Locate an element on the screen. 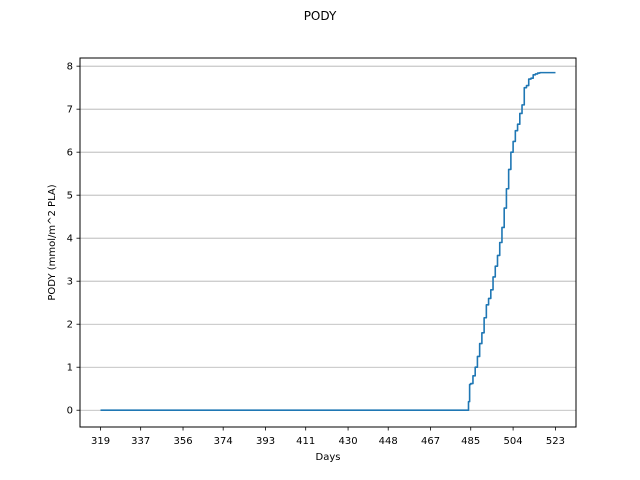 The height and width of the screenshot is (480, 640). x-tick-label: 374 is located at coordinates (223, 441).